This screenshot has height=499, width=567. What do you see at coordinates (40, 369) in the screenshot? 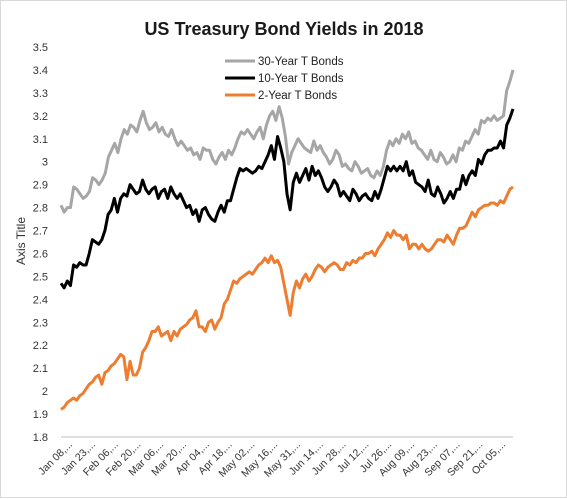
I see `y-tick-label: 2.1` at bounding box center [40, 369].